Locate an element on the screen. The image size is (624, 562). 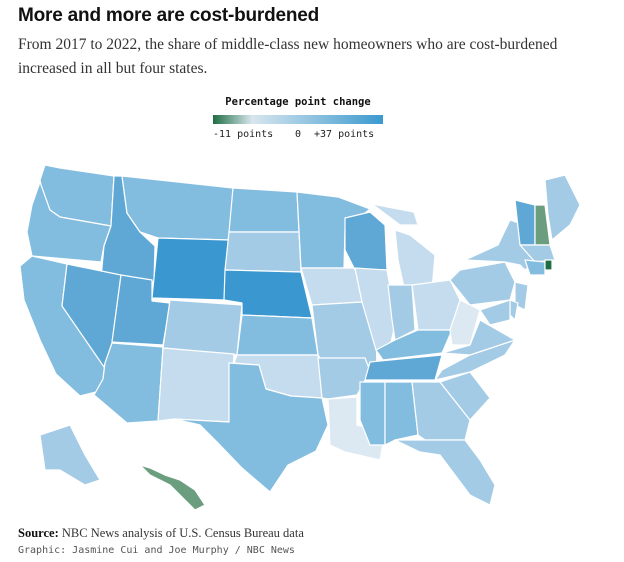
state-ia is located at coordinates (331, 286).